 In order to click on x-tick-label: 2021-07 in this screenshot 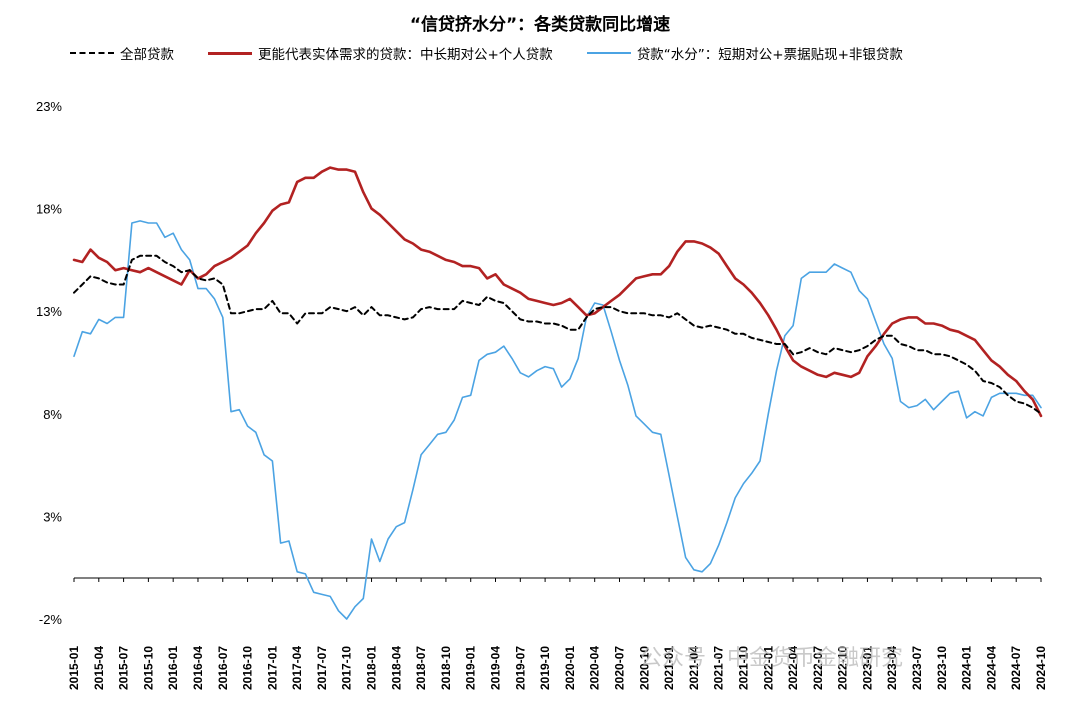, I will do `click(719, 668)`.